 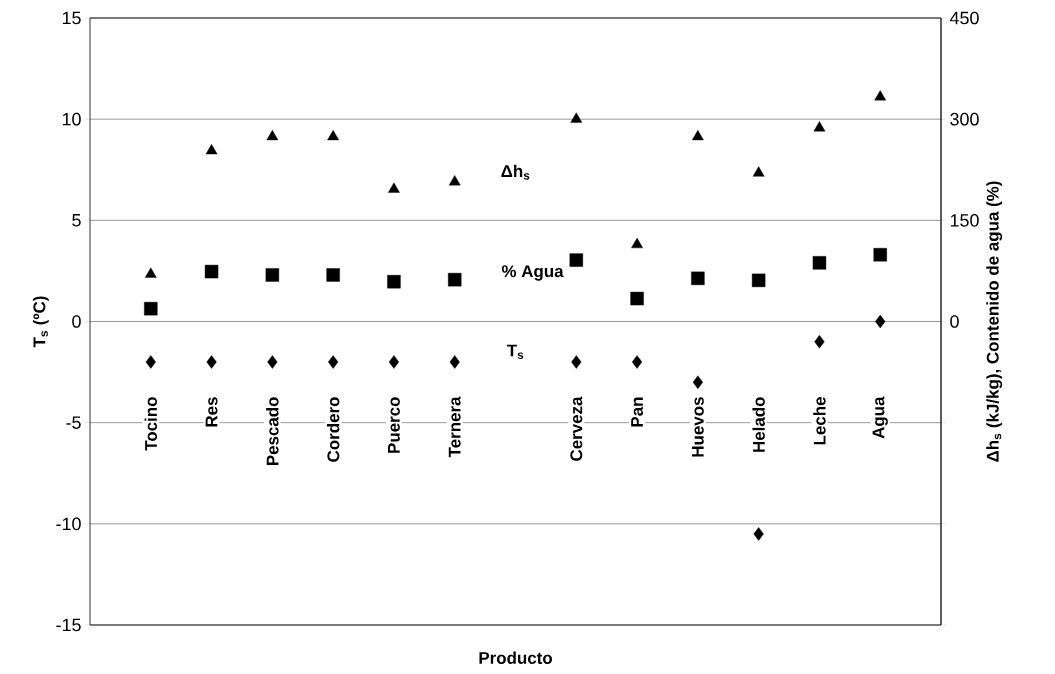 I want to click on x-tick-label: Tocino, so click(x=151, y=424).